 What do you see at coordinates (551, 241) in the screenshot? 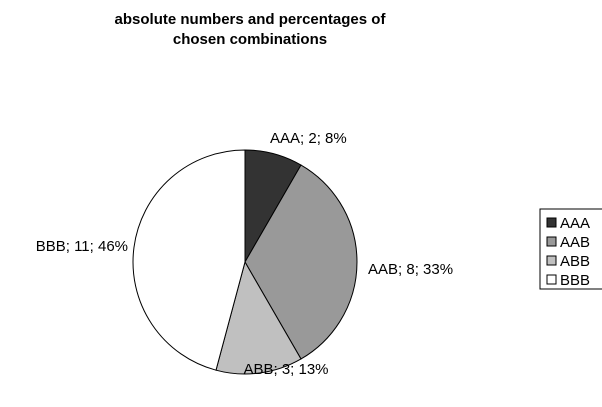
I see `legend-swatch-aab` at bounding box center [551, 241].